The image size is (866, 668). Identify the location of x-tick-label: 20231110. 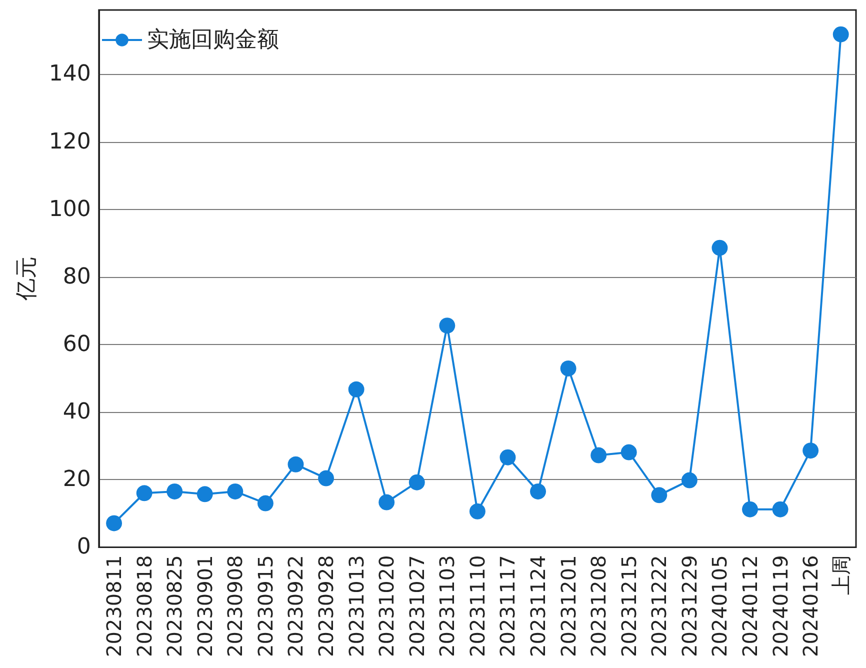
(477, 606).